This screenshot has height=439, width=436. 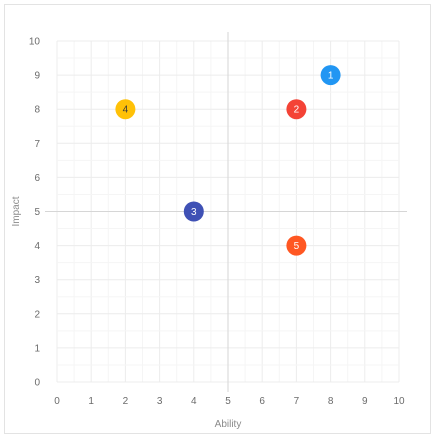 What do you see at coordinates (331, 401) in the screenshot?
I see `x-tick-label: 8` at bounding box center [331, 401].